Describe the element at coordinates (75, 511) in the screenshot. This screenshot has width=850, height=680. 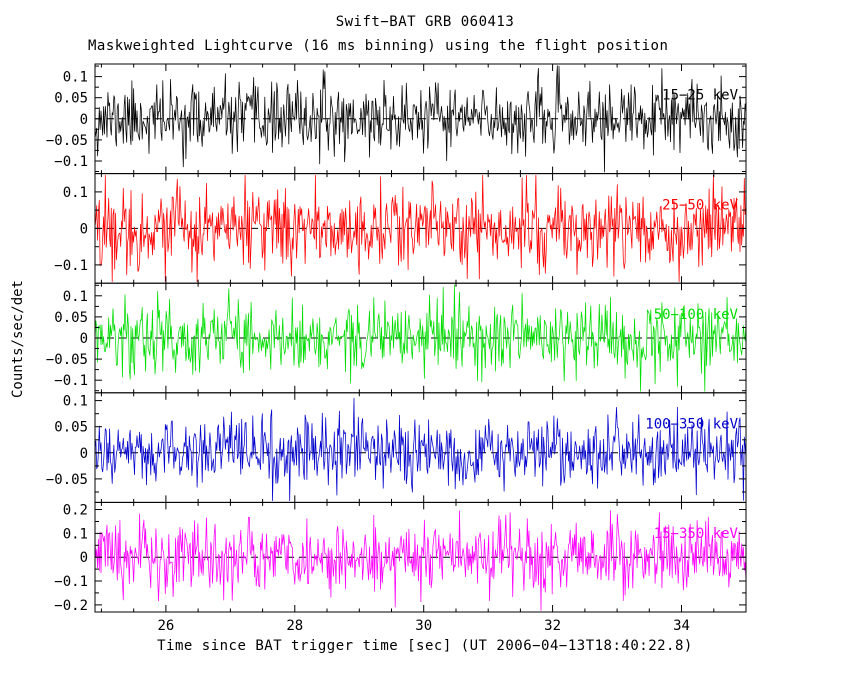
I see `y-tick-label: 0.2` at that location.